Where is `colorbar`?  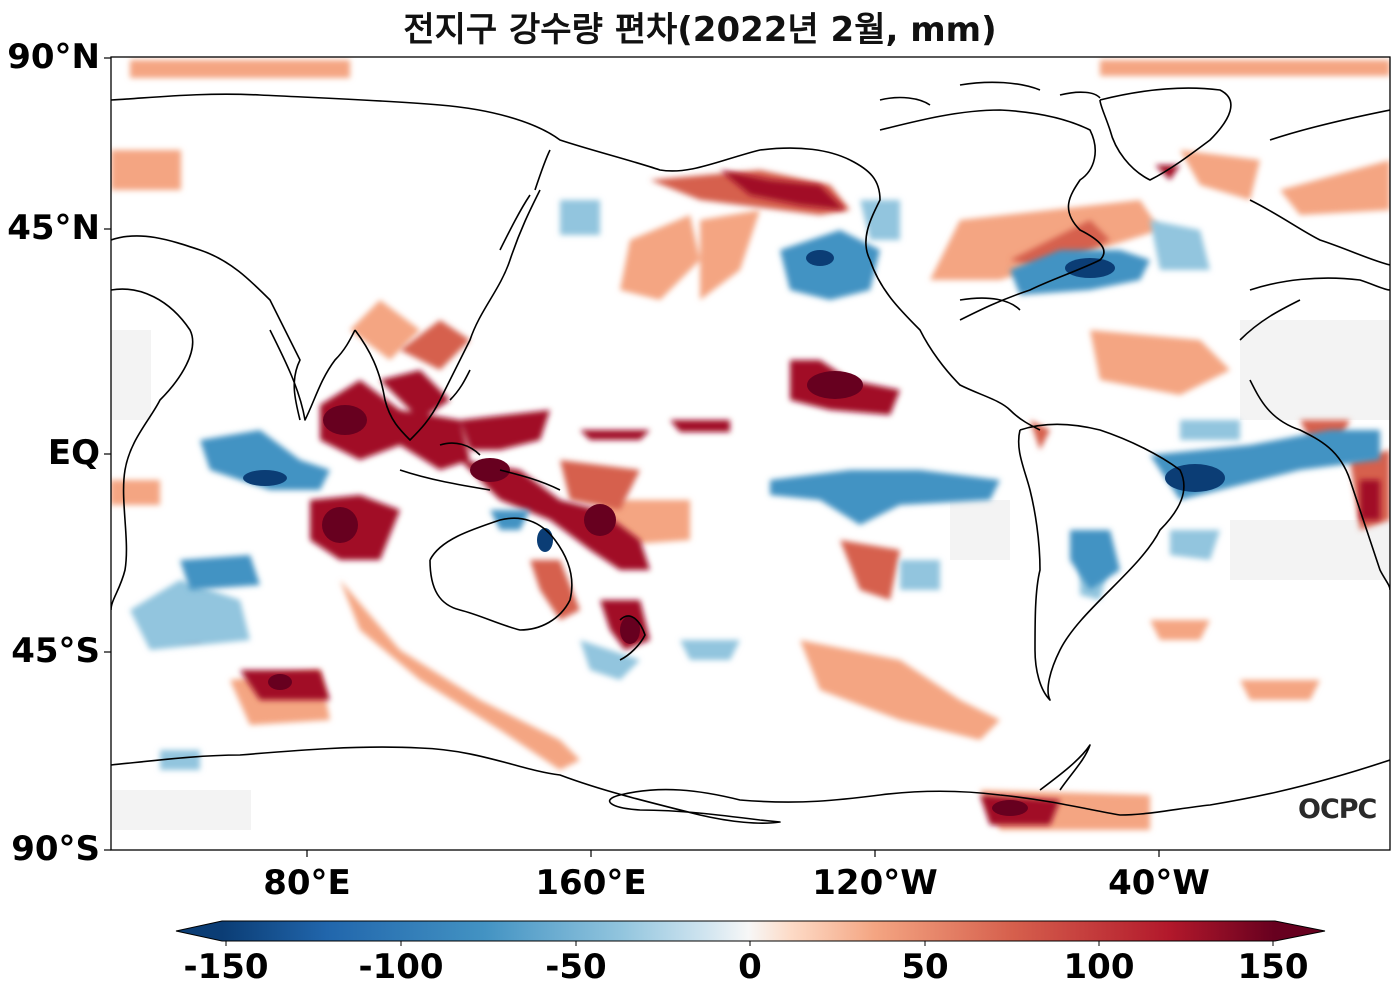 colorbar is located at coordinates (750, 933).